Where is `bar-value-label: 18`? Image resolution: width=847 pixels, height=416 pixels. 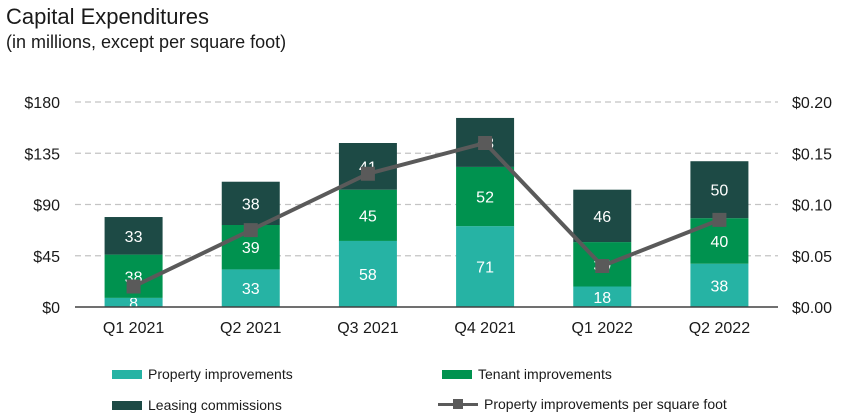
bar-value-label: 18 is located at coordinates (602, 298).